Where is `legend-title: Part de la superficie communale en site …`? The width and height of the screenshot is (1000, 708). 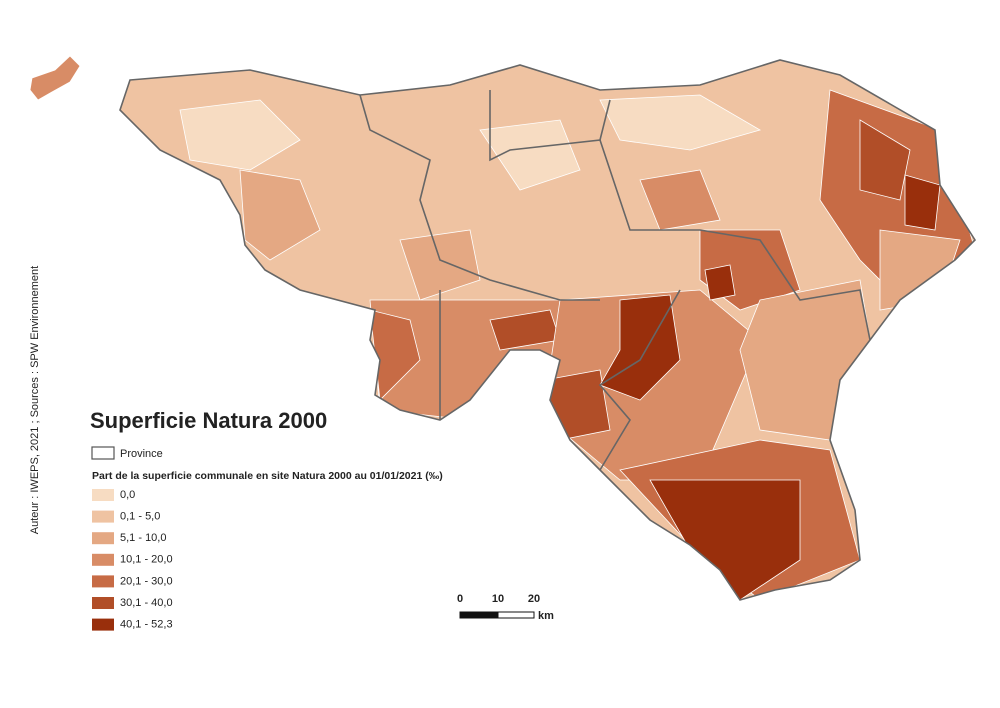
legend-title: Part de la superficie communale en site … is located at coordinates (267, 476).